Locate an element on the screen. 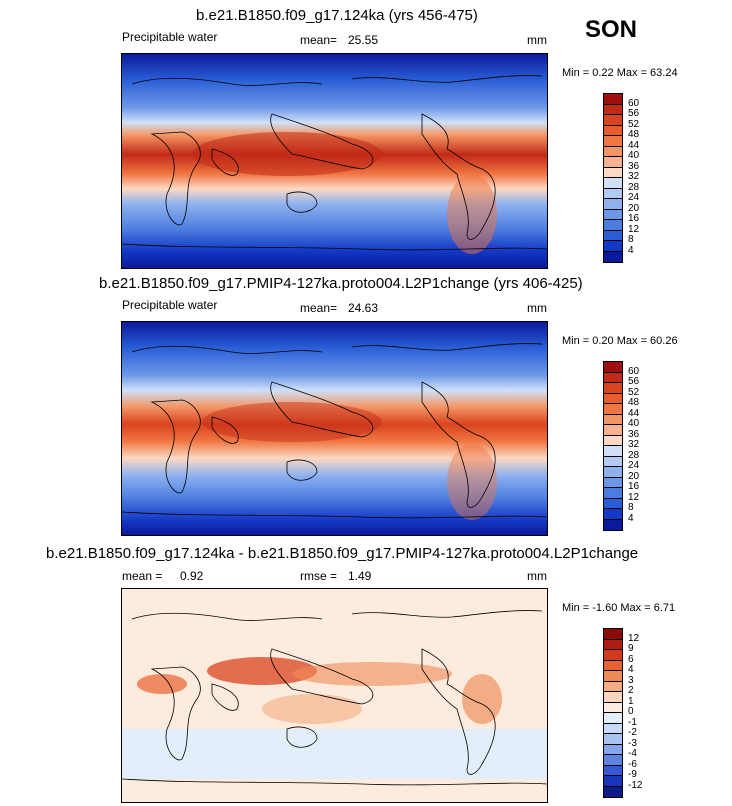  panel3-mean-label: mean = is located at coordinates (142, 576).